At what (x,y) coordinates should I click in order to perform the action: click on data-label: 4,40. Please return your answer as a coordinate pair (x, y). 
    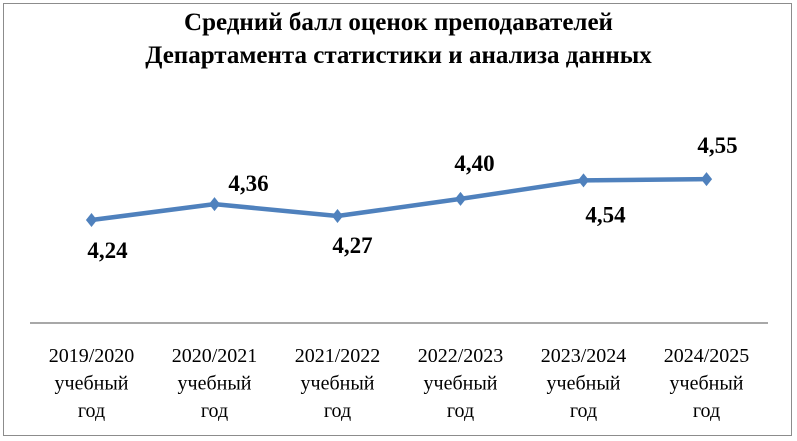
    Looking at the image, I should click on (474, 163).